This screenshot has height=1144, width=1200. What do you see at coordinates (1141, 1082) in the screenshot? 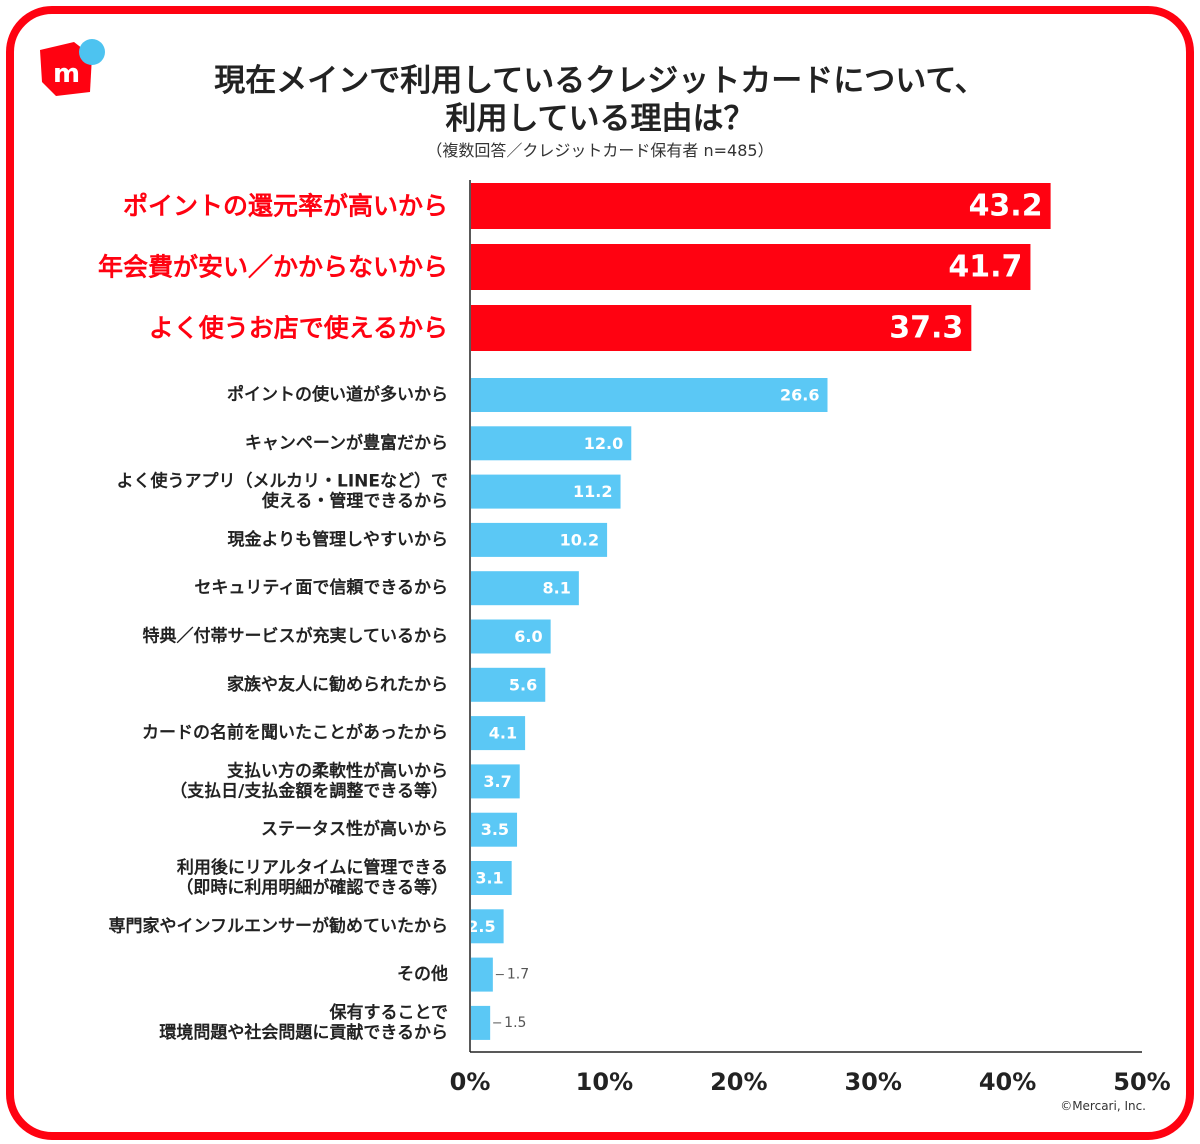
I see `x-tick-label-5: 50%` at bounding box center [1141, 1082].